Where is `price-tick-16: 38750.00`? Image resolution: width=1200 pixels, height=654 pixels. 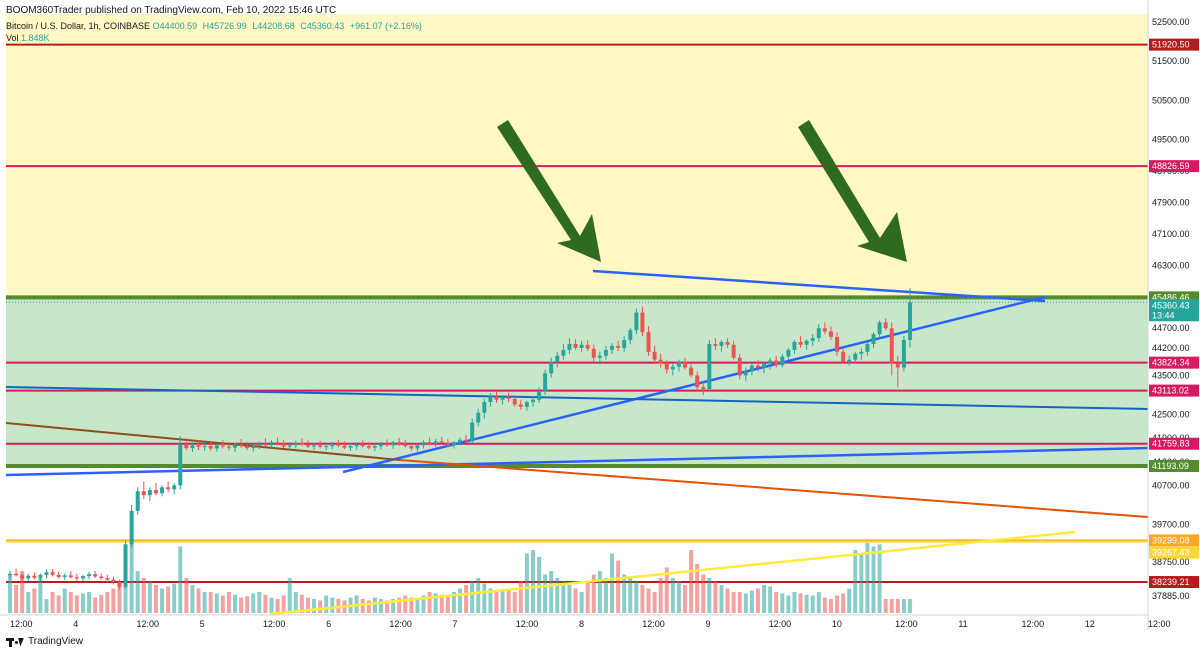 price-tick-16: 38750.00 is located at coordinates (1171, 562).